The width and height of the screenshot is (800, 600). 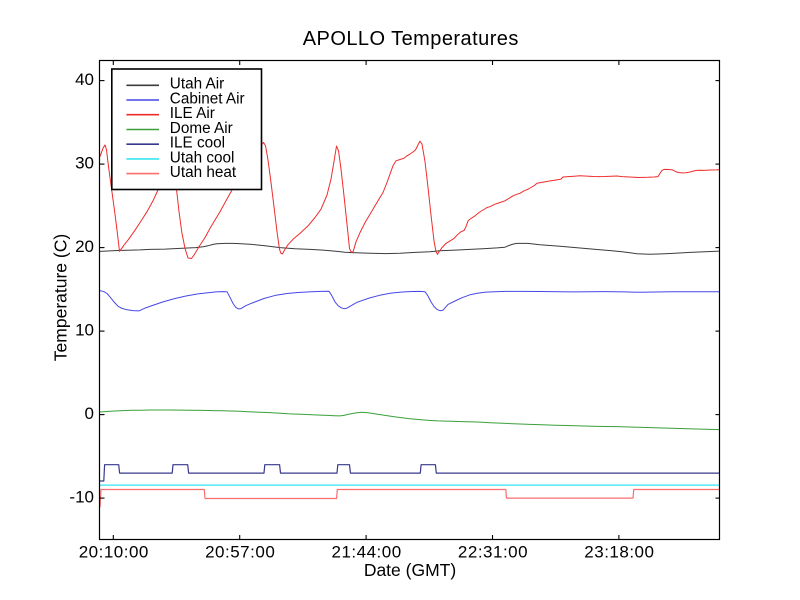 What do you see at coordinates (493, 551) in the screenshot?
I see `svg-text: 22:31:00` at bounding box center [493, 551].